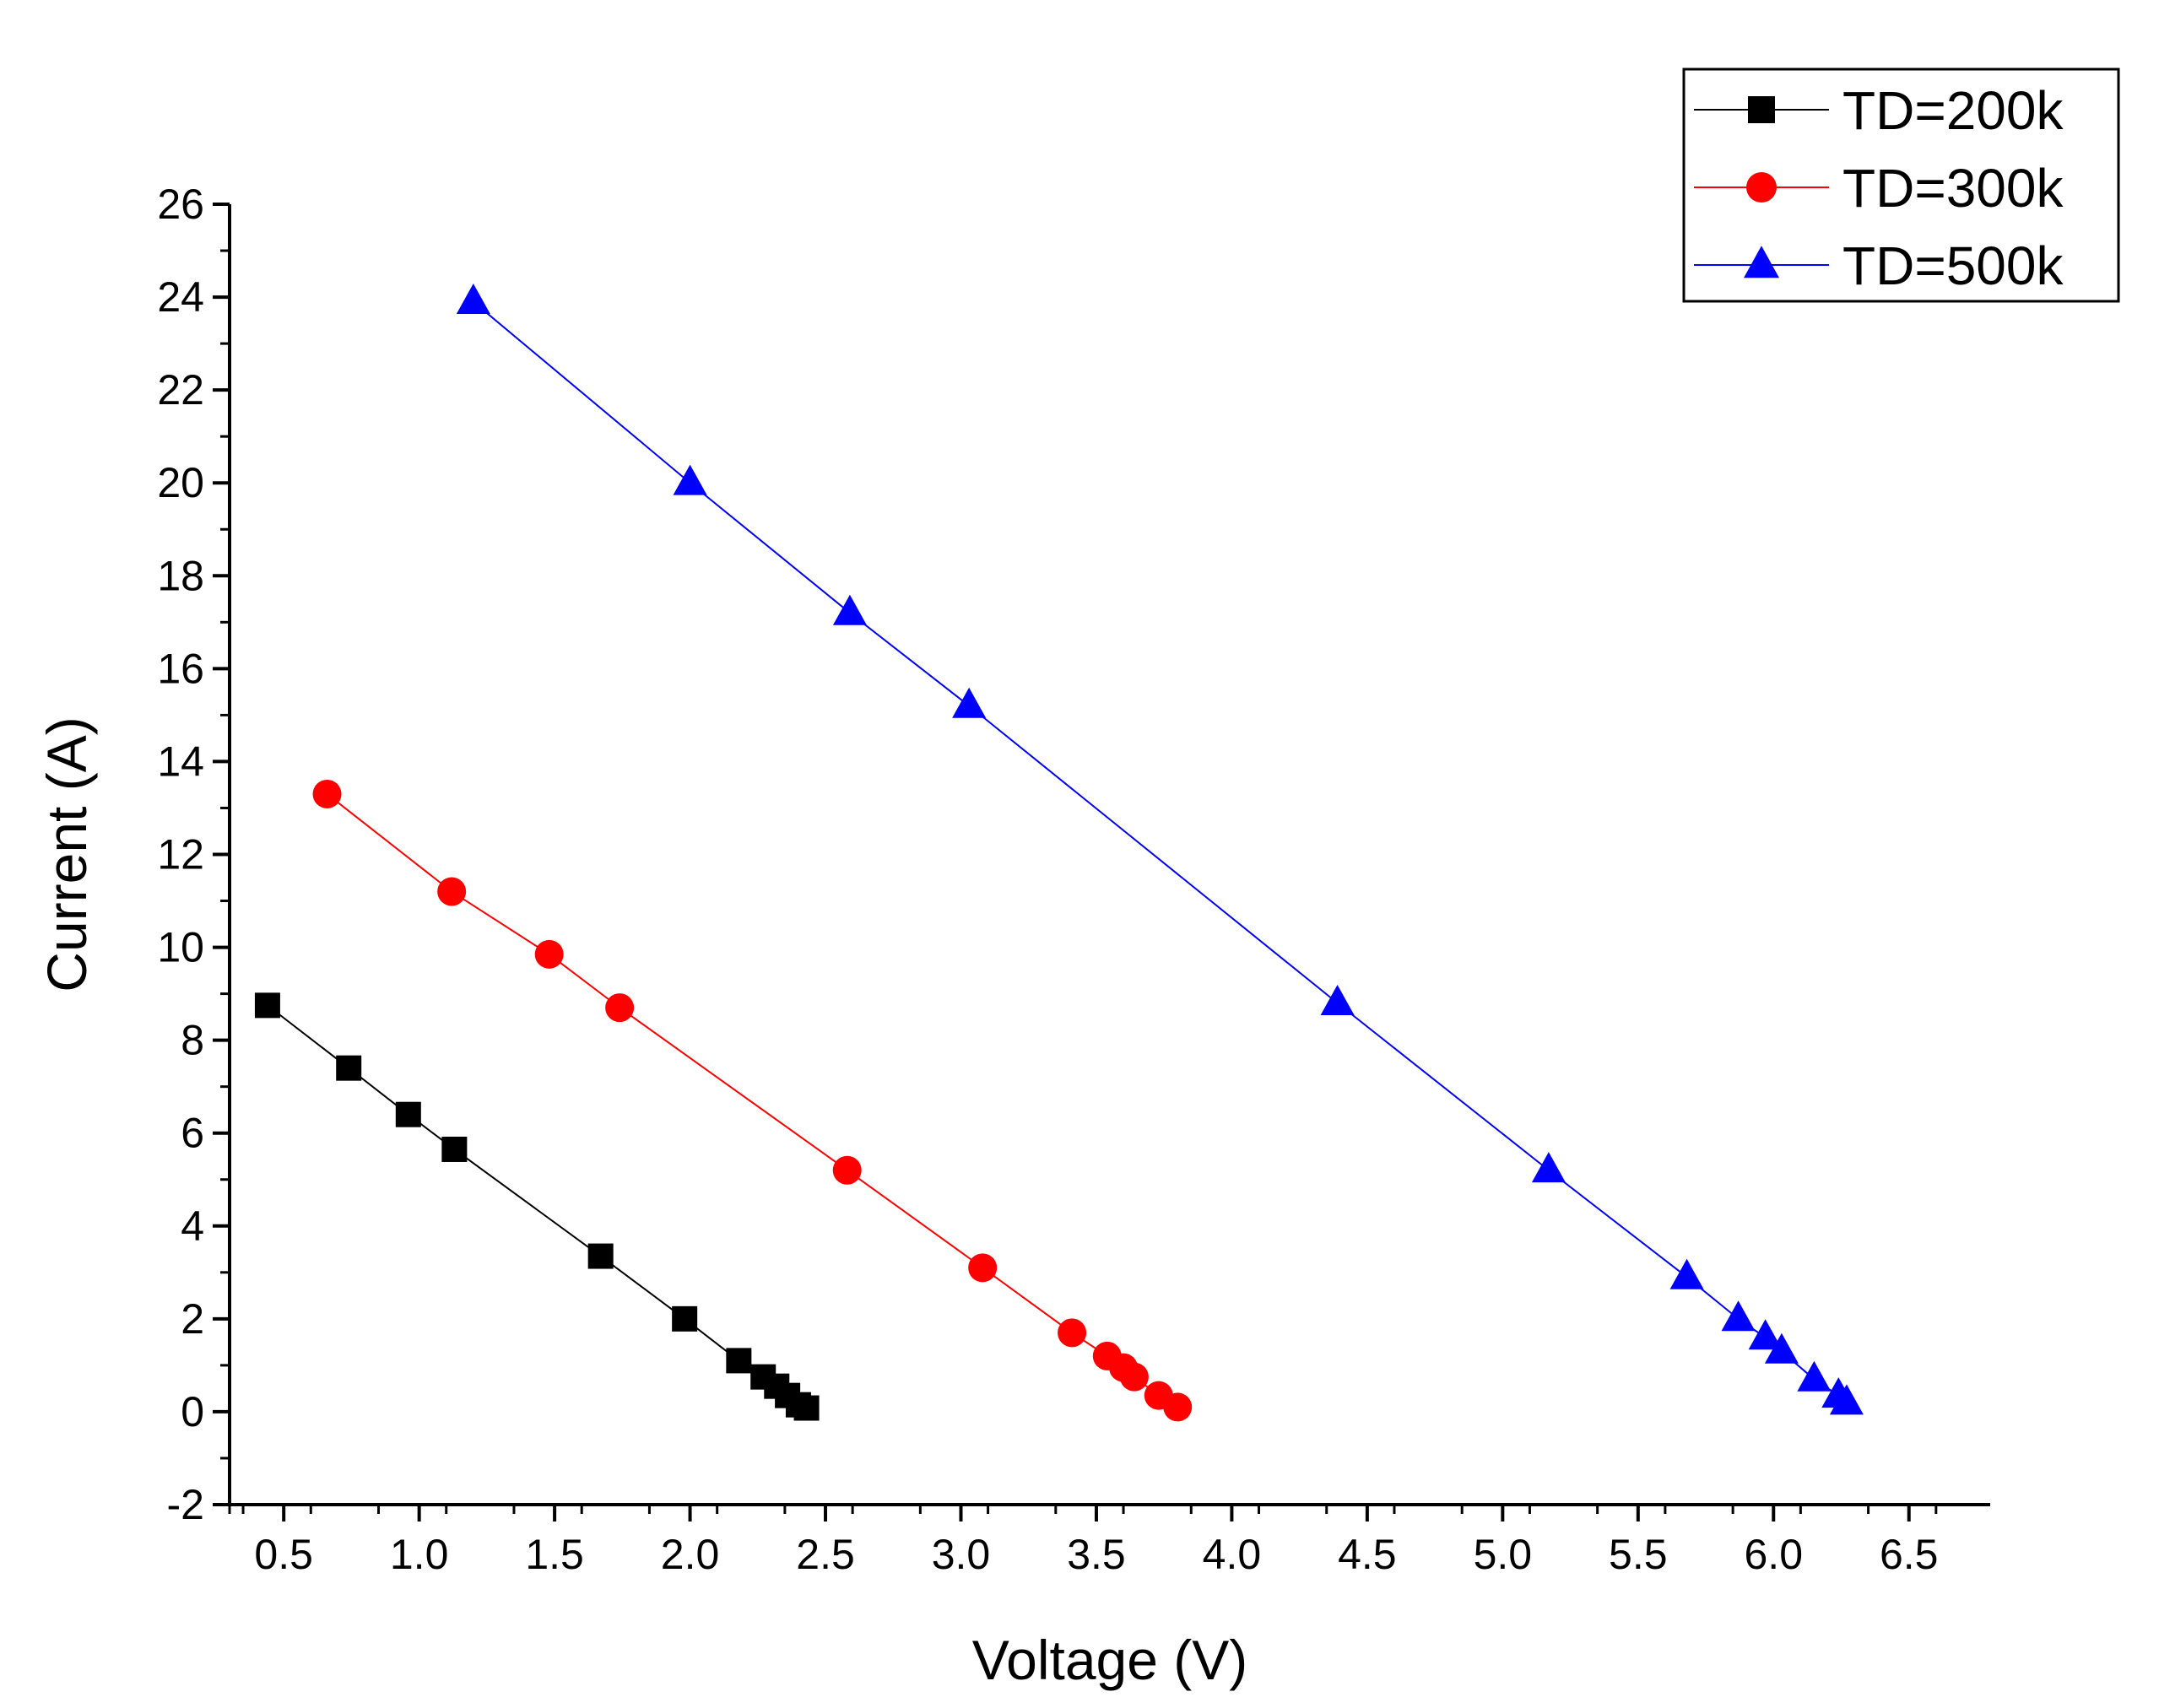 This screenshot has height=1708, width=2159. What do you see at coordinates (180, 389) in the screenshot?
I see `y-tick-label: 22` at bounding box center [180, 389].